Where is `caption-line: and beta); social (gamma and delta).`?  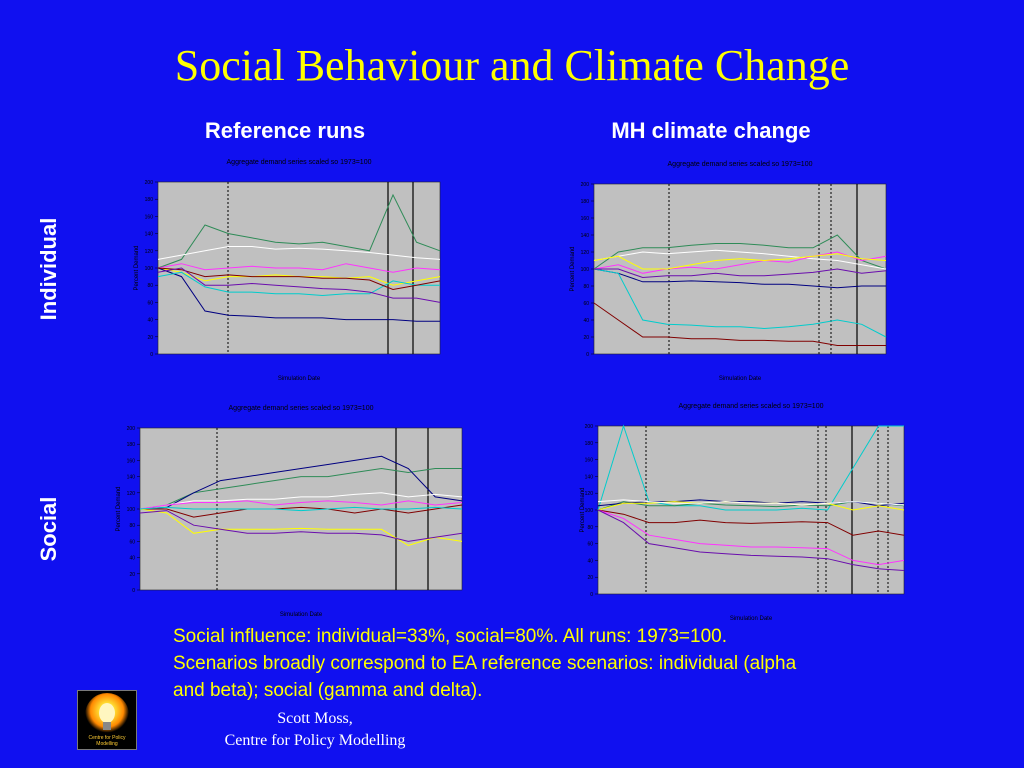
caption-line: and beta); social (gamma and delta). is located at coordinates (328, 690).